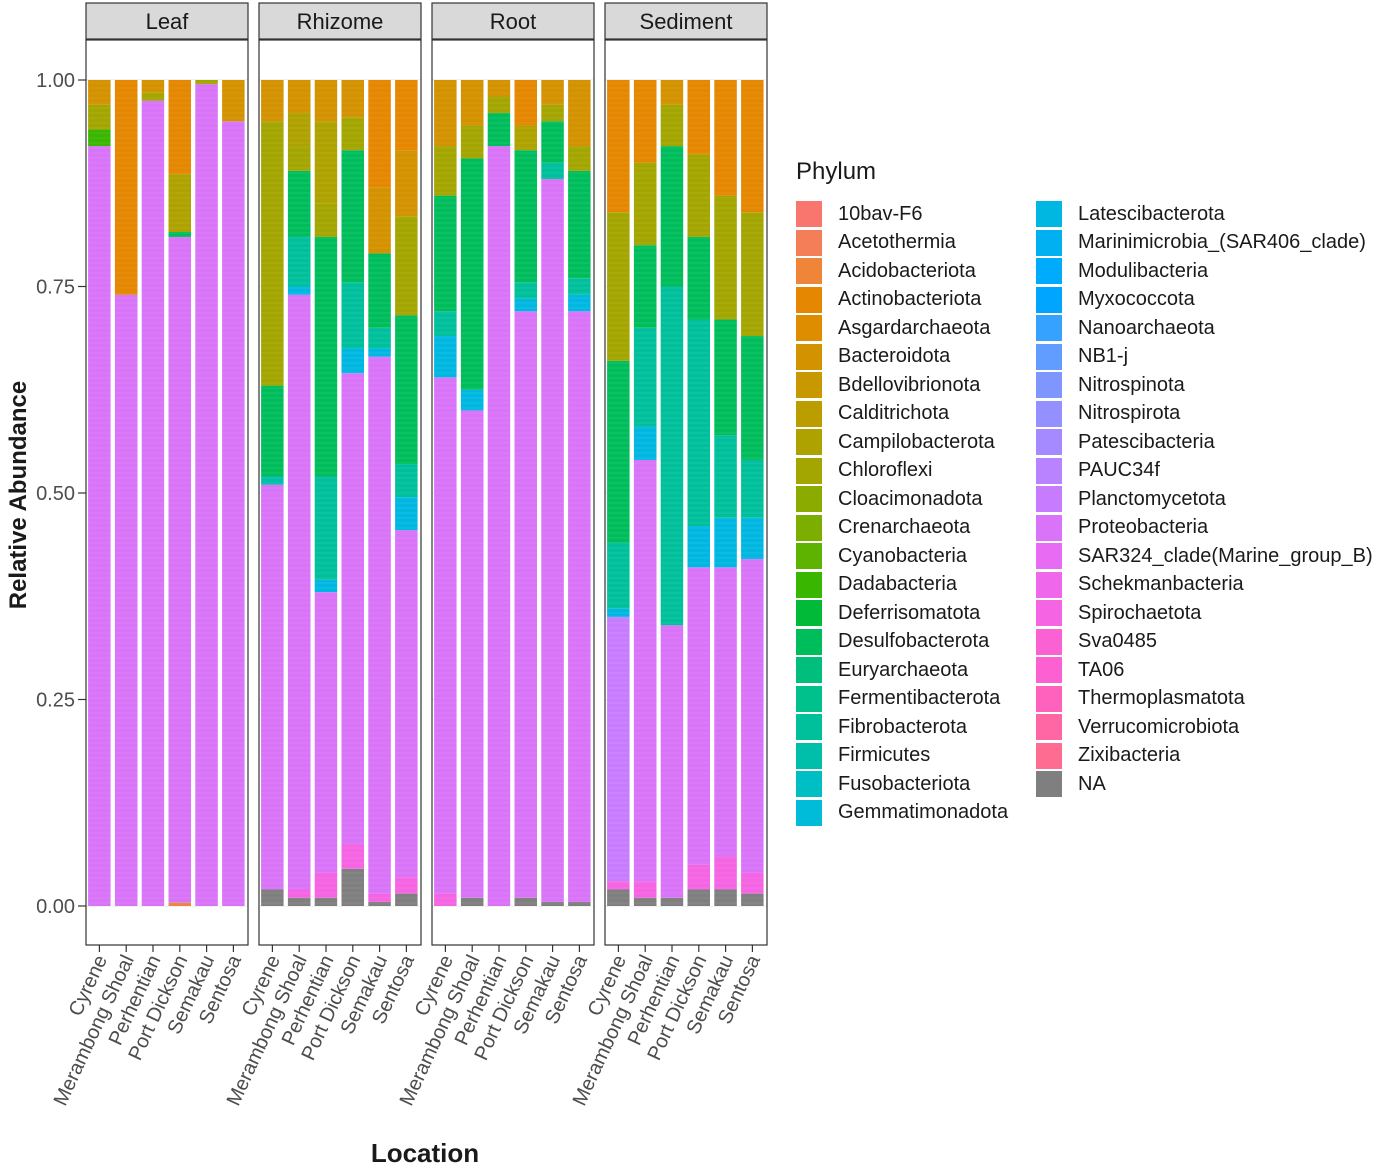 Image resolution: width=1400 pixels, height=1169 pixels. What do you see at coordinates (1131, 384) in the screenshot?
I see `legend-label: Nitrospinota` at bounding box center [1131, 384].